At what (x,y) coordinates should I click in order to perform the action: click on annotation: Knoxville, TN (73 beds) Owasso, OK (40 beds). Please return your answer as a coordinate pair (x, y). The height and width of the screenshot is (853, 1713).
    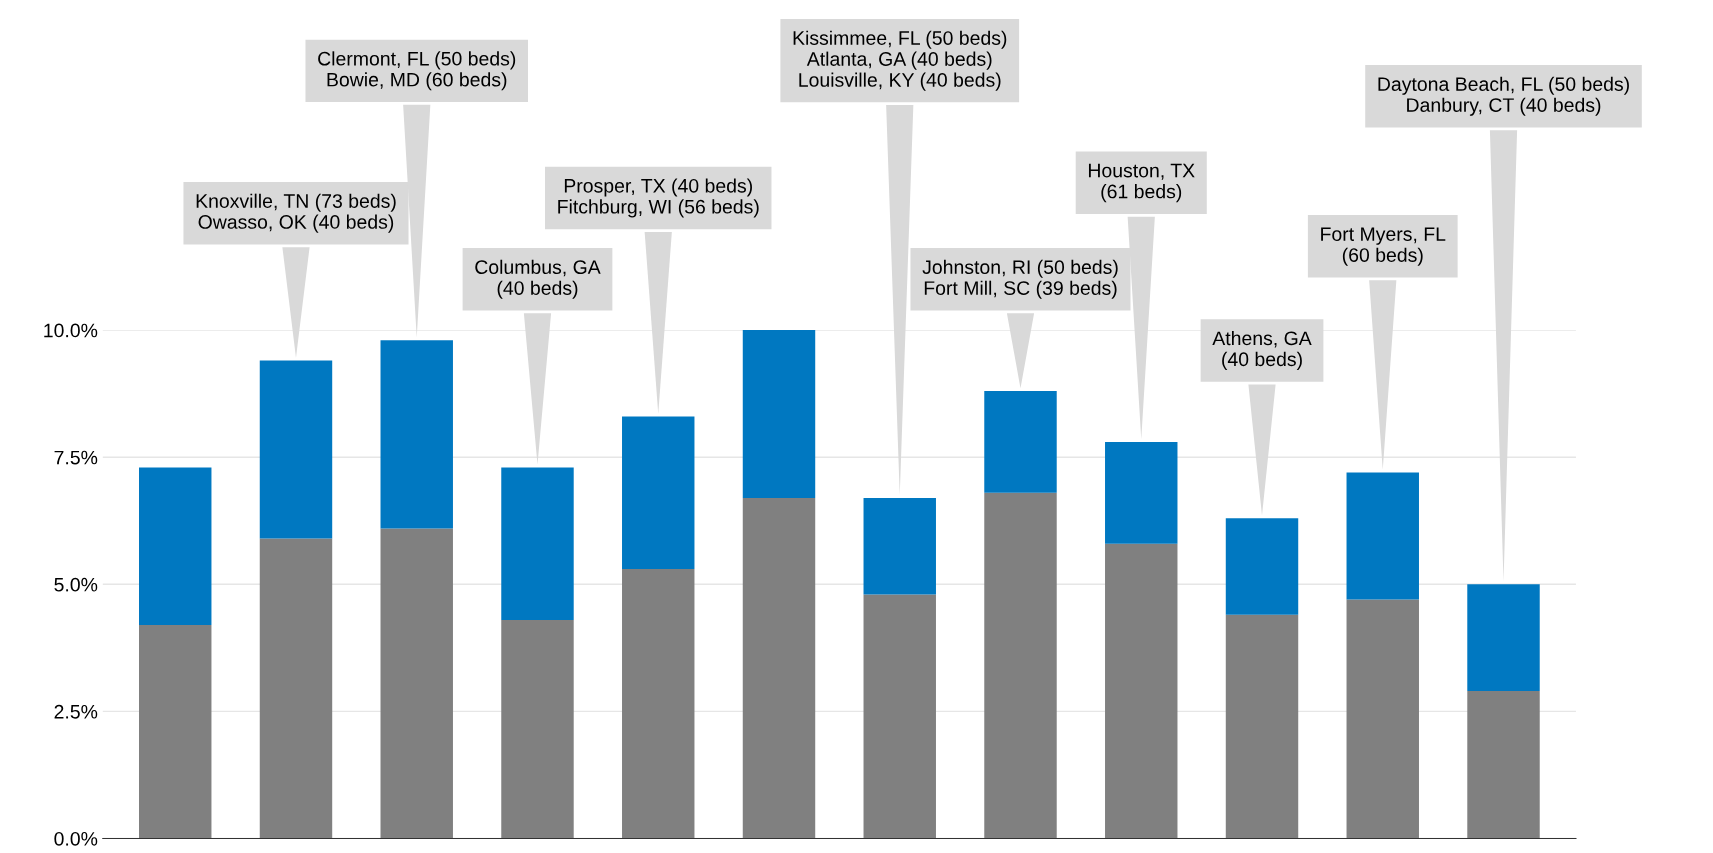
    Looking at the image, I should click on (296, 213).